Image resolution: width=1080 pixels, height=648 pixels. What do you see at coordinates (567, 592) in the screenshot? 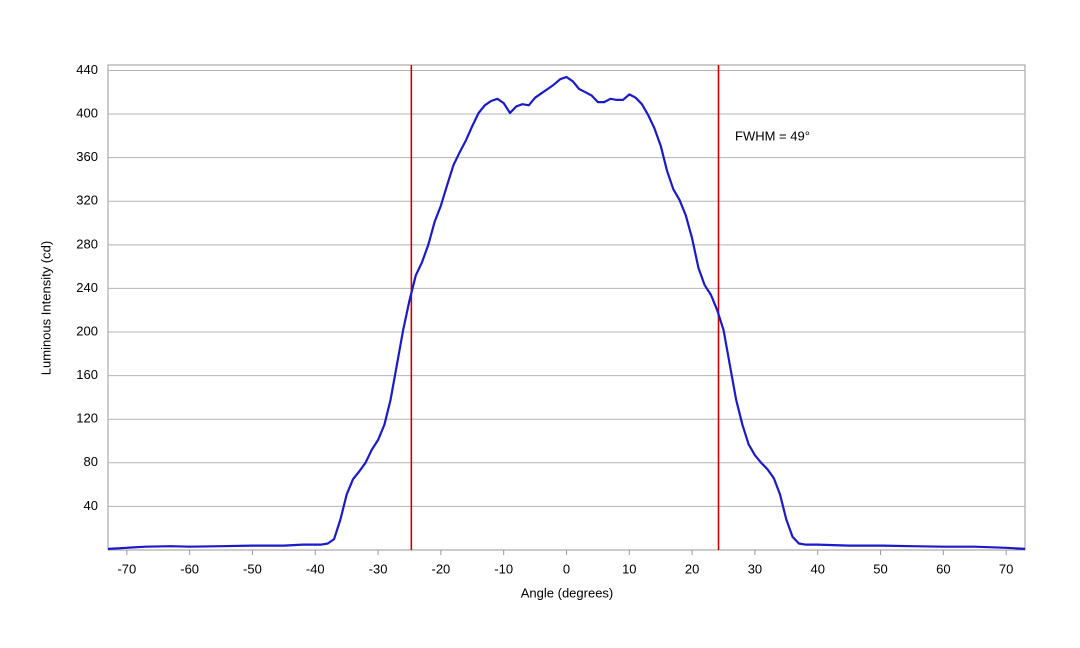
I see `x-axis-label: Angle (degrees)` at bounding box center [567, 592].